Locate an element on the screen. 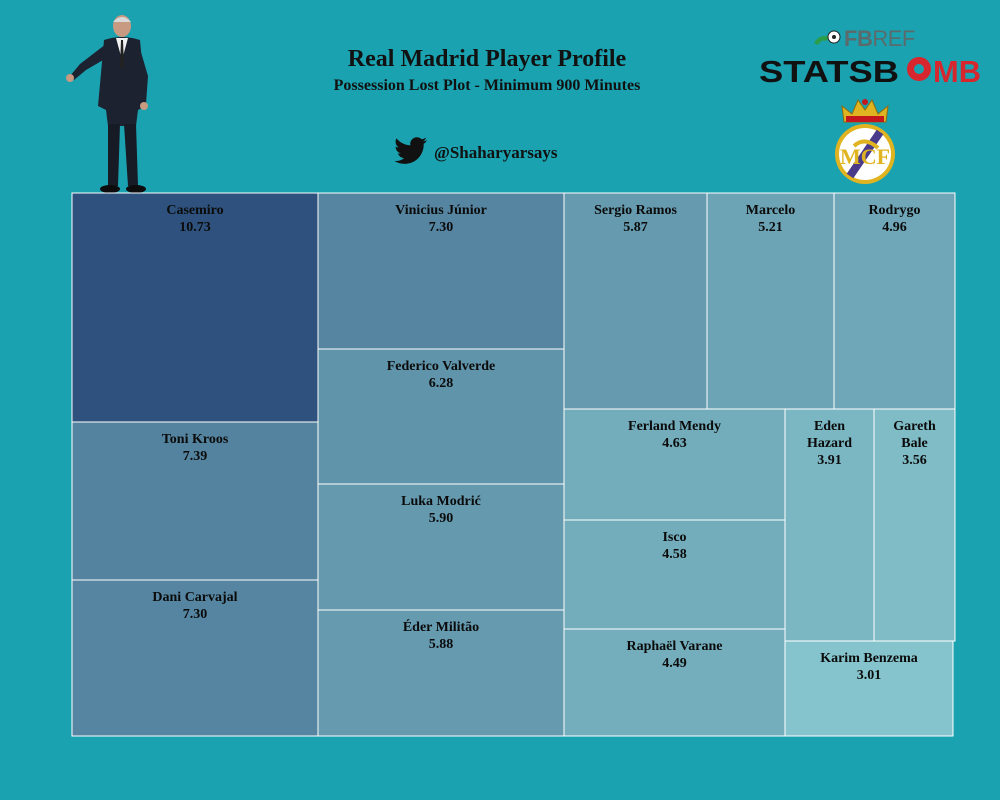  cell-value: 3.01 is located at coordinates (869, 675).